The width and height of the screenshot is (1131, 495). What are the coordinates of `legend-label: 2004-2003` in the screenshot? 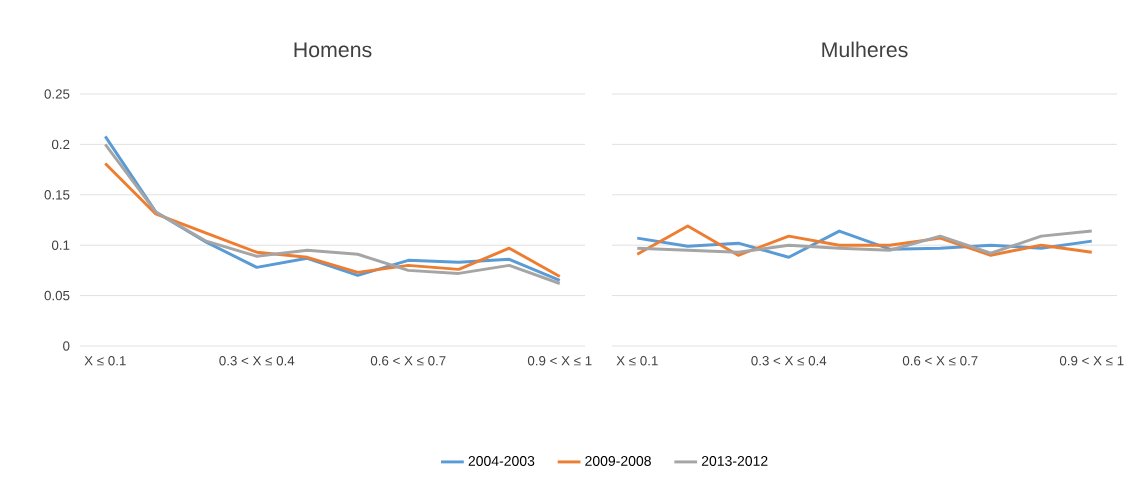 It's located at (501, 461).